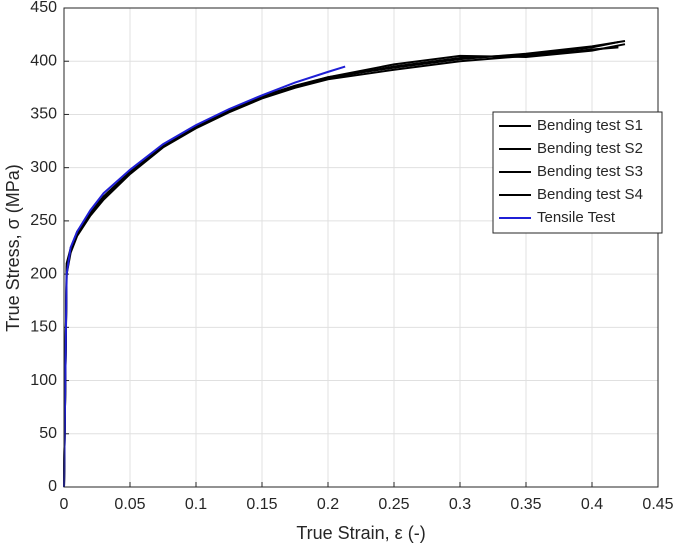 Image resolution: width=685 pixels, height=546 pixels. What do you see at coordinates (393, 504) in the screenshot?
I see `x-tick-label: 0.25` at bounding box center [393, 504].